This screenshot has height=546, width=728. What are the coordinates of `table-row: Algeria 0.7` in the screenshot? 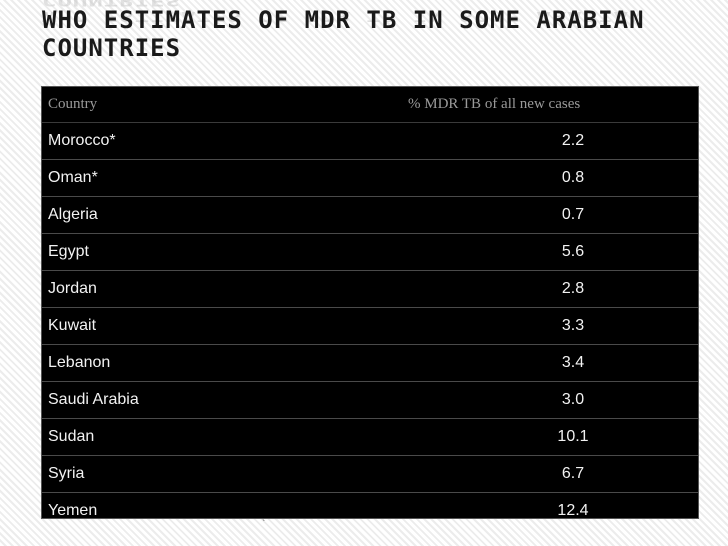 It's located at (370, 215).